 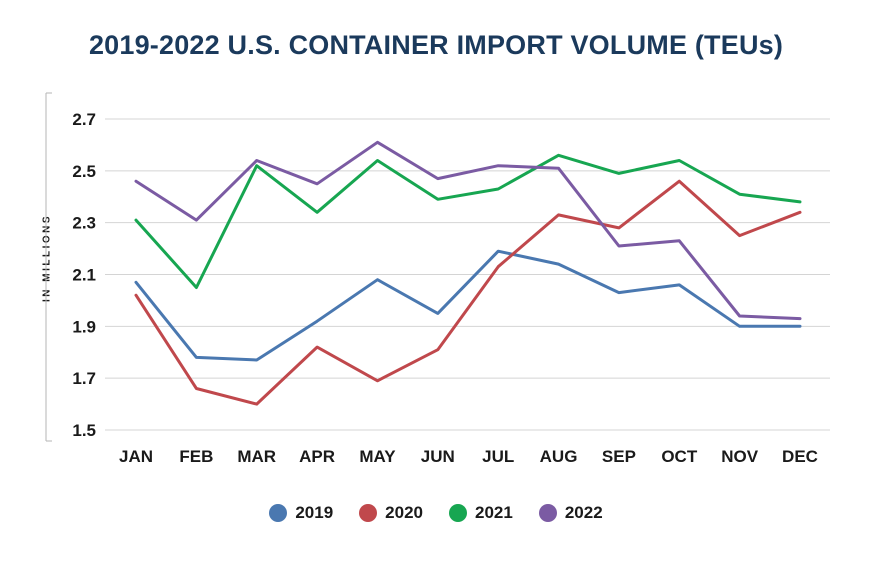 What do you see at coordinates (438, 456) in the screenshot?
I see `x-tick-label: JUN` at bounding box center [438, 456].